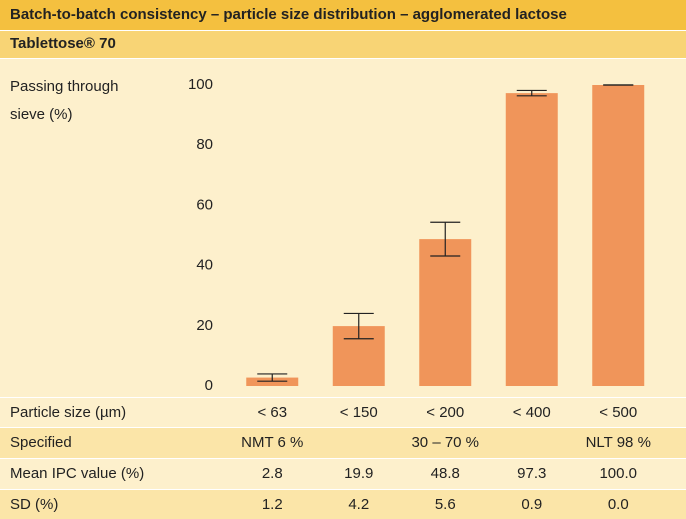 The image size is (686, 519). Describe the element at coordinates (68, 412) in the screenshot. I see `x-axis-label: Particle size (µm)` at that location.